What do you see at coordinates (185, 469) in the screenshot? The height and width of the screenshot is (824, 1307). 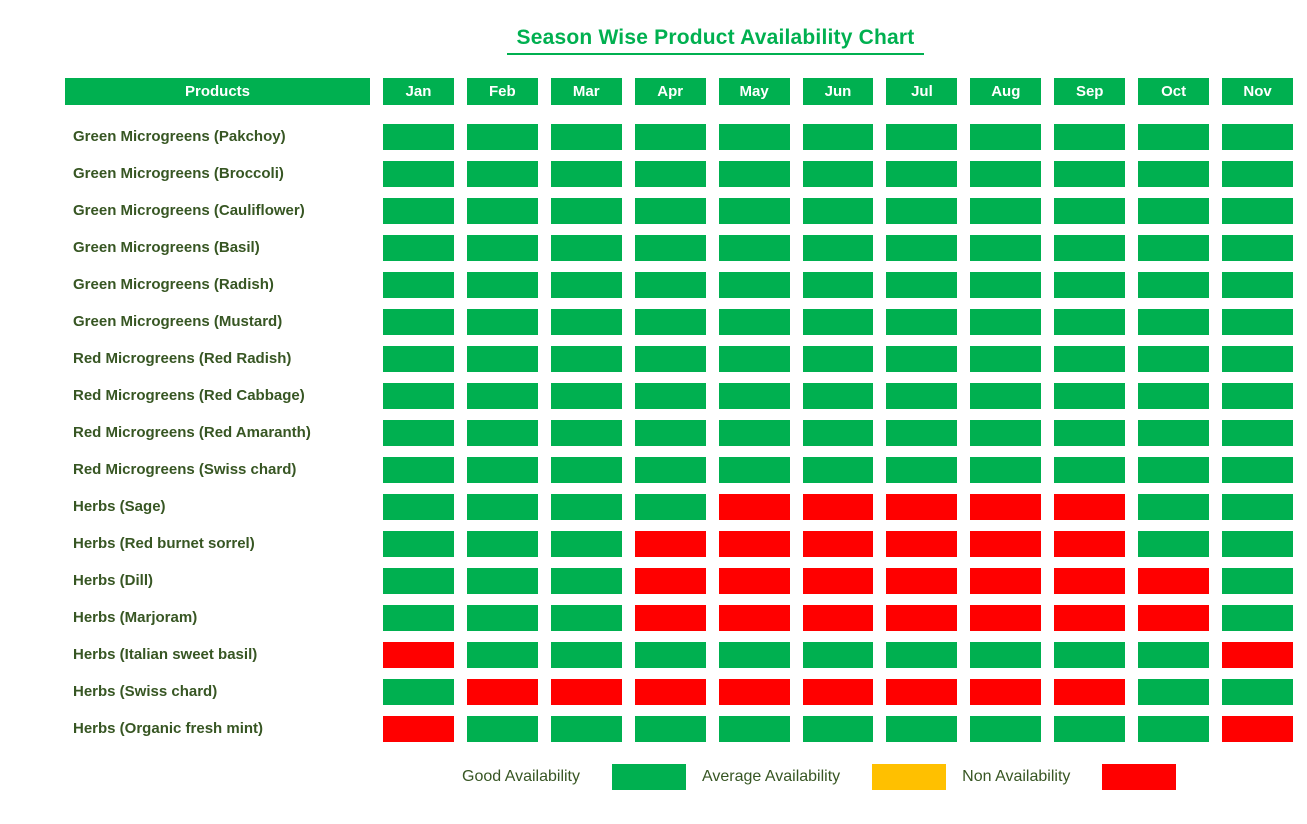 I see `product-label: Red Microgreens (Swiss chard)` at bounding box center [185, 469].